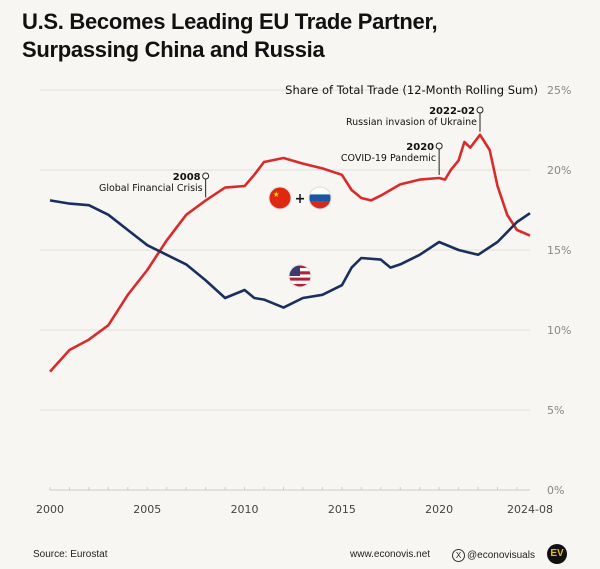  I want to click on x-tick-label: 2000, so click(50, 509).